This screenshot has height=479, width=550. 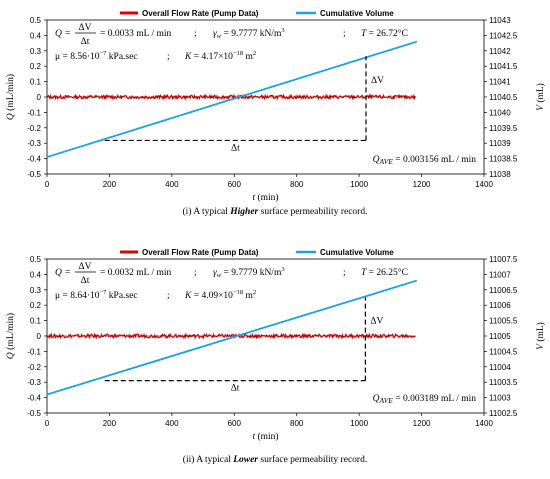 What do you see at coordinates (540, 94) in the screenshot?
I see `y-right-axis-unit: (mL)` at bounding box center [540, 94].